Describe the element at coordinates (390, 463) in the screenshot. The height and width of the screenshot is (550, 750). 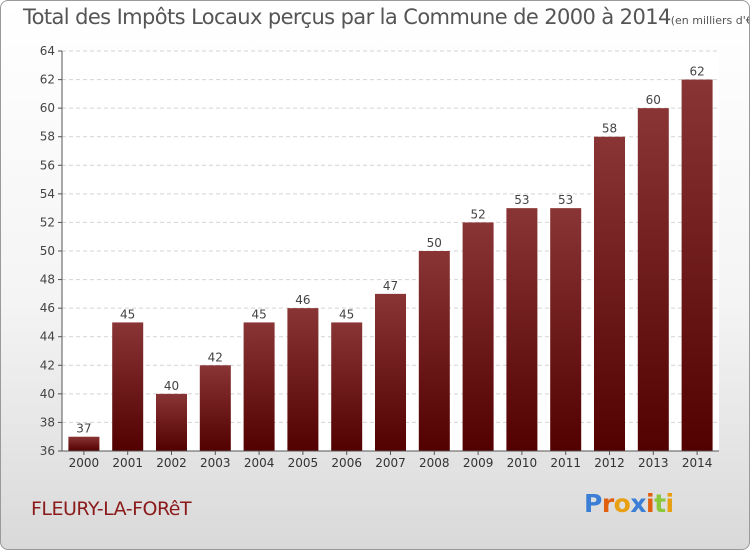
I see `x-tick-label-2007: 2007` at that location.